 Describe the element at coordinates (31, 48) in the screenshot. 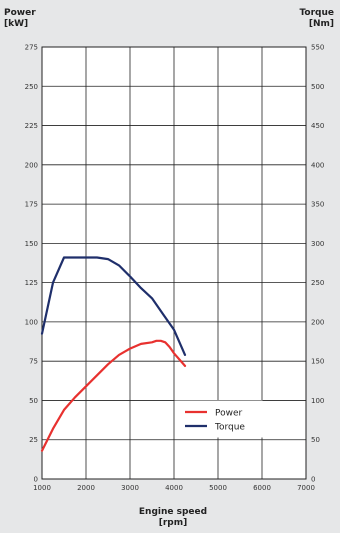

I see `left-y-tick-label: 275` at that location.